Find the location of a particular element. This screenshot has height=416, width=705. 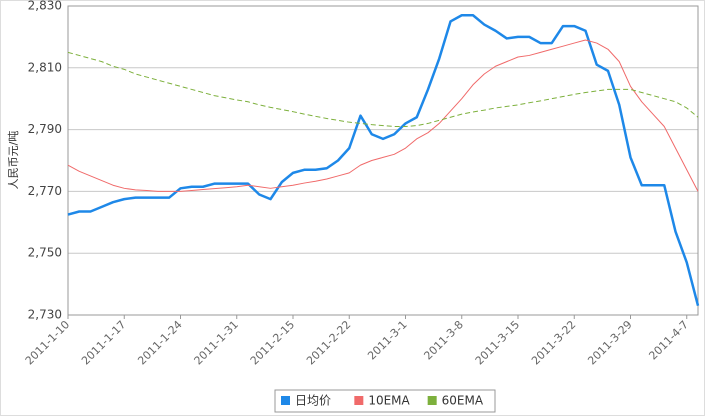

y-tick-label: 2,770 is located at coordinates (45, 191).